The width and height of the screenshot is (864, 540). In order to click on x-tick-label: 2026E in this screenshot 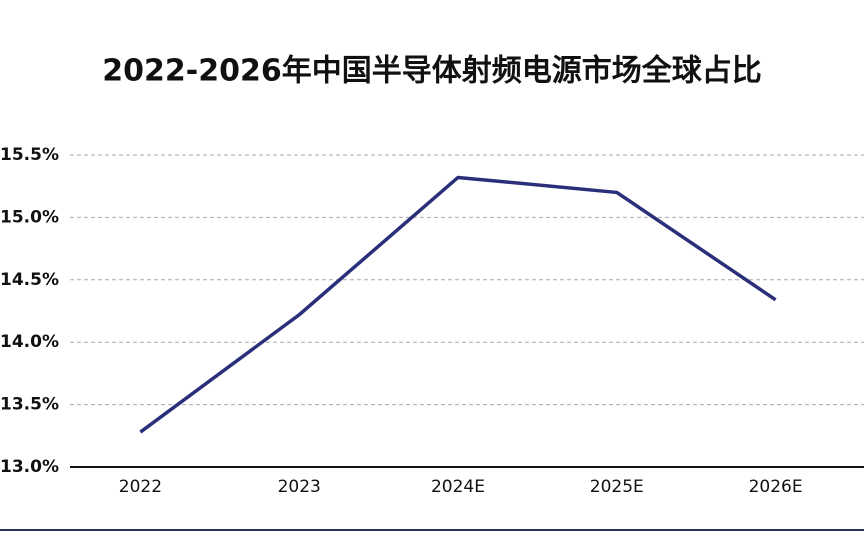, I will do `click(776, 487)`.